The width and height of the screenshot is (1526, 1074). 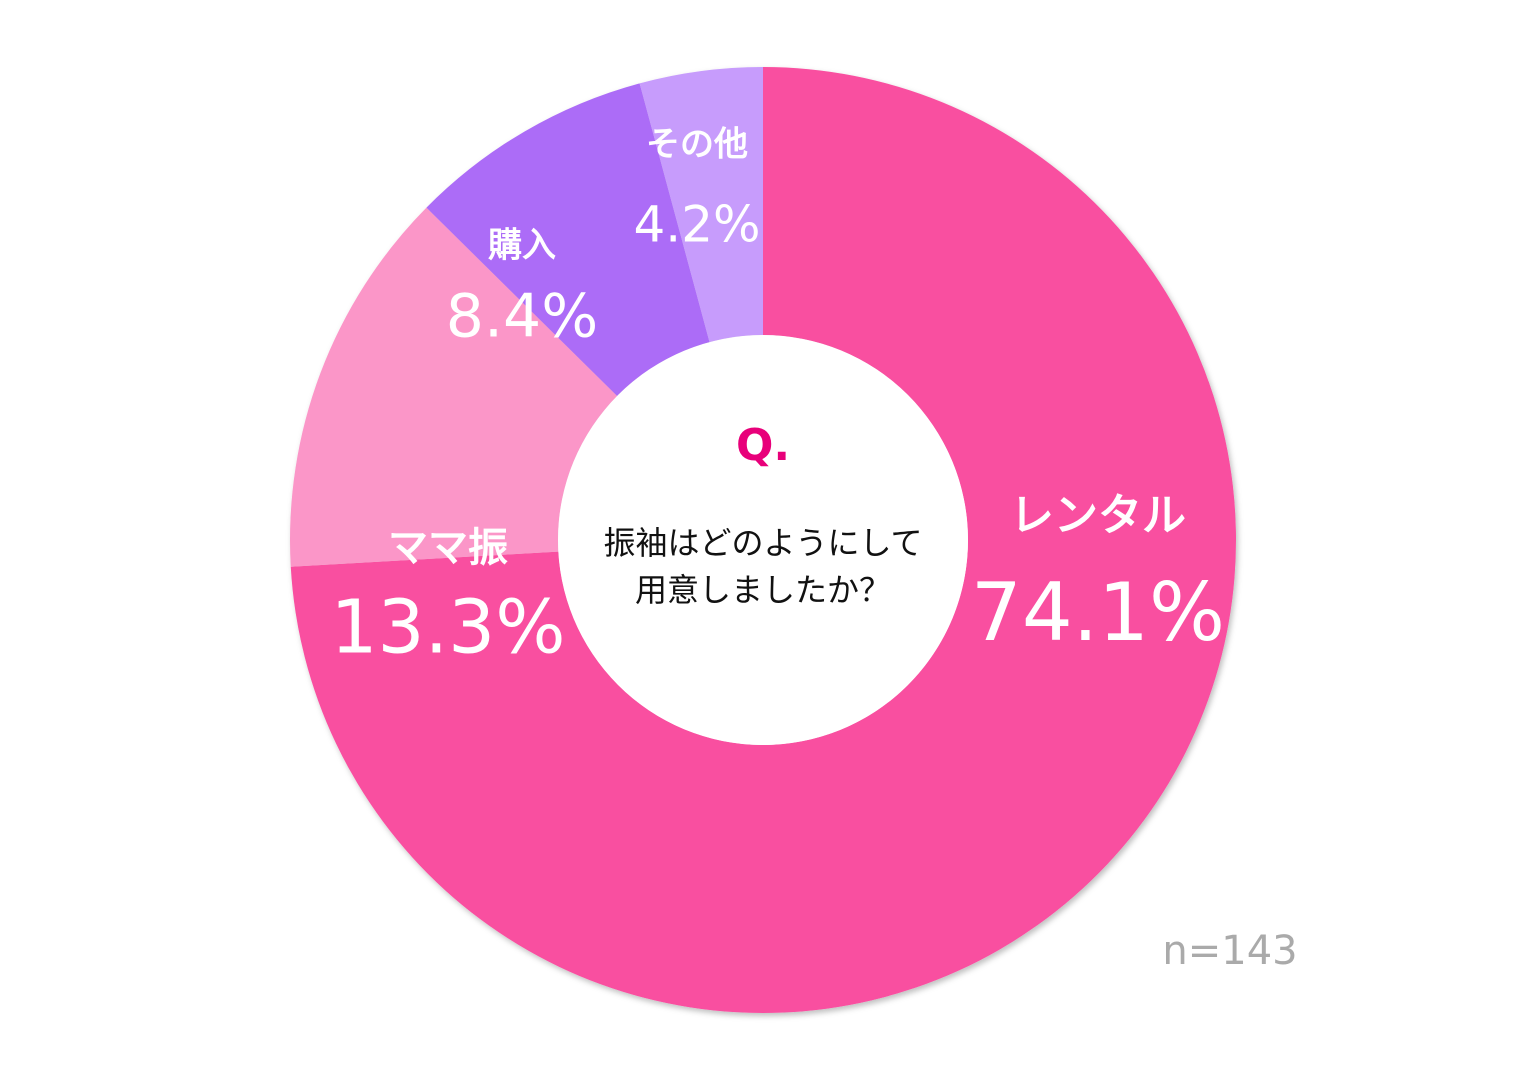 What do you see at coordinates (1098, 515) in the screenshot?
I see `slice-label: レンタル` at bounding box center [1098, 515].